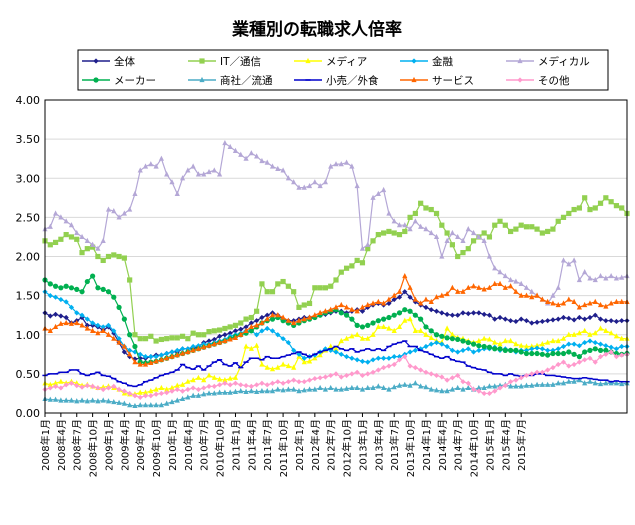 The height and width of the screenshot is (525, 635). I want to click on series-line, so click(335, 356).